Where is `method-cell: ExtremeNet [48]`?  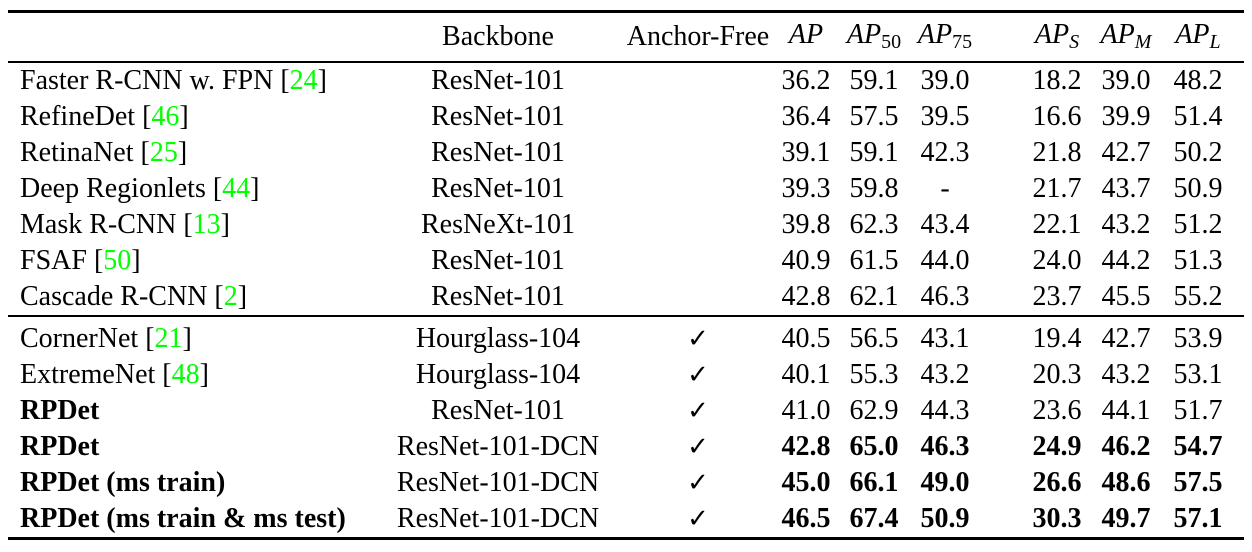
method-cell: ExtremeNet [48] is located at coordinates (114, 374).